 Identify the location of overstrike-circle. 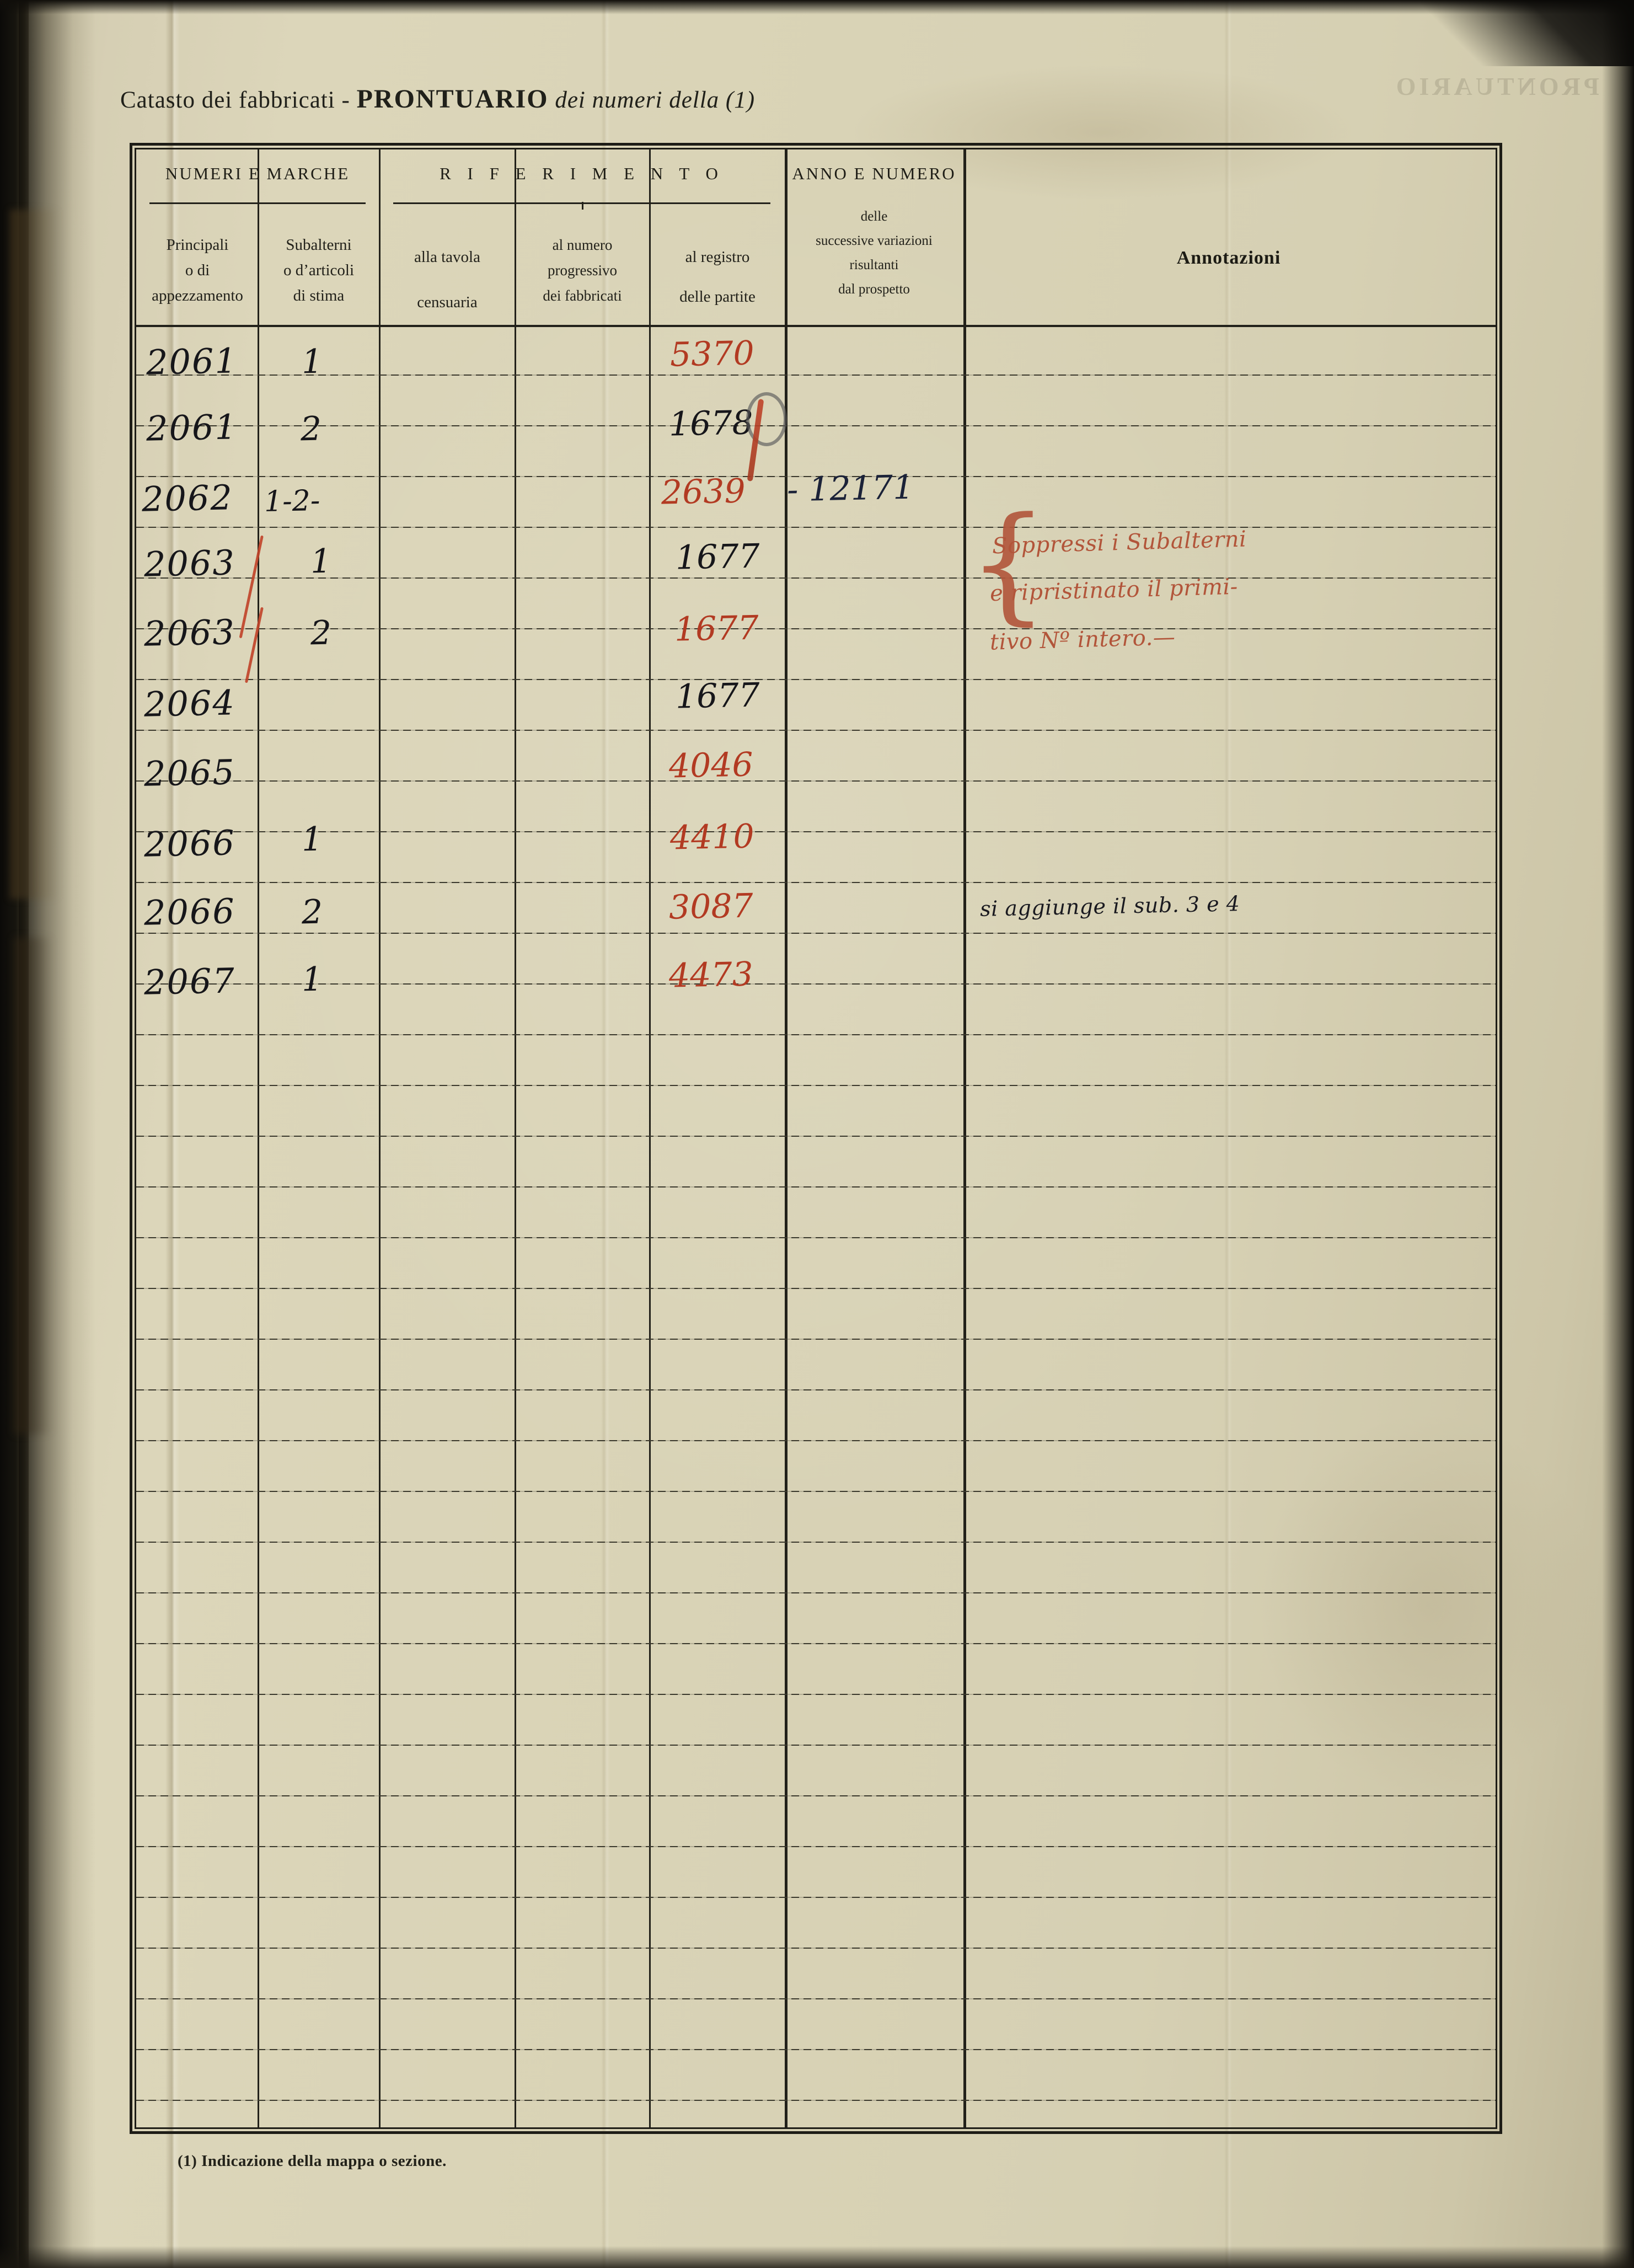
(766, 419).